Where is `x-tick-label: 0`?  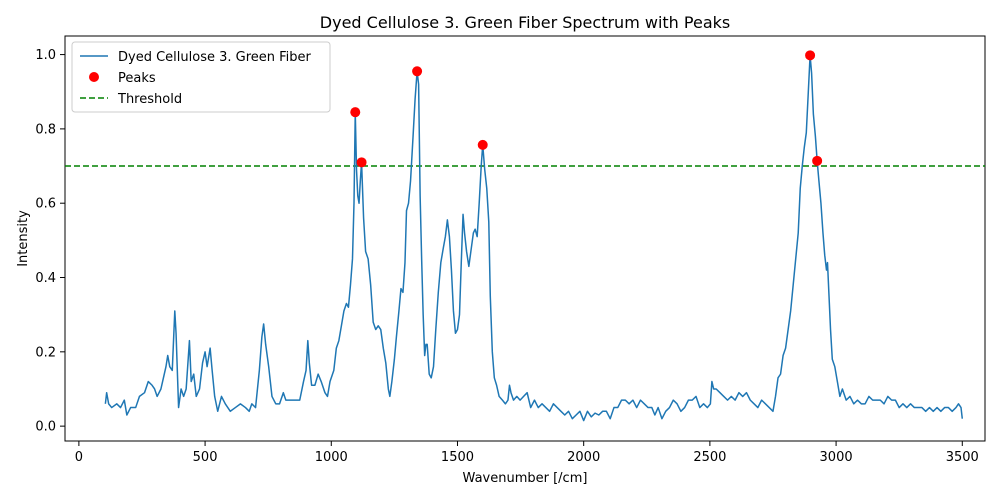
x-tick-label: 0 is located at coordinates (79, 457).